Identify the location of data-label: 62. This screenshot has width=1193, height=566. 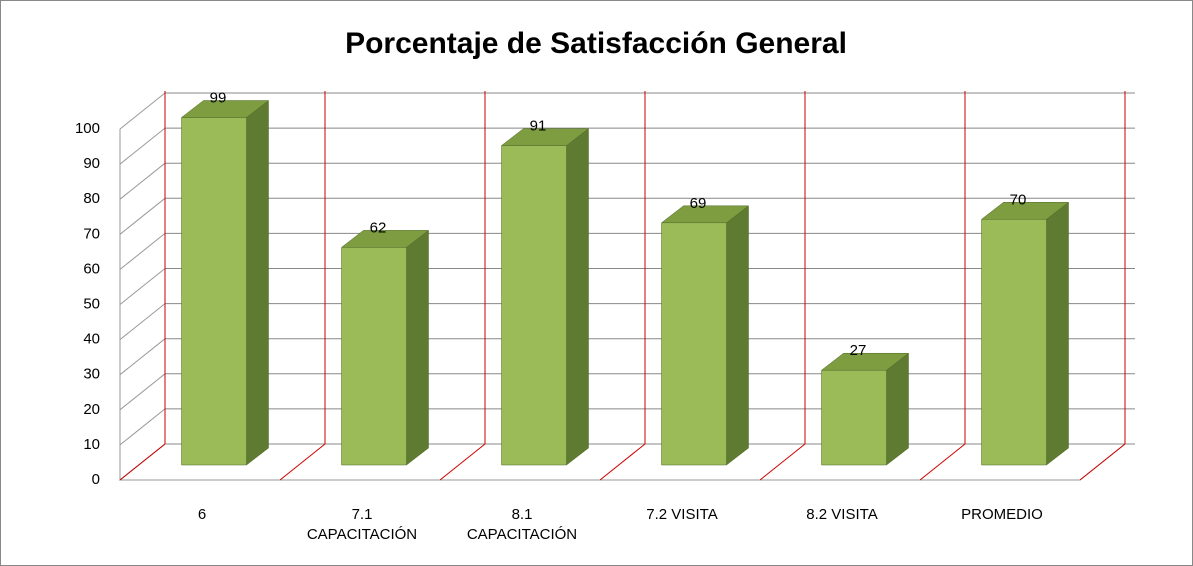
(378, 227).